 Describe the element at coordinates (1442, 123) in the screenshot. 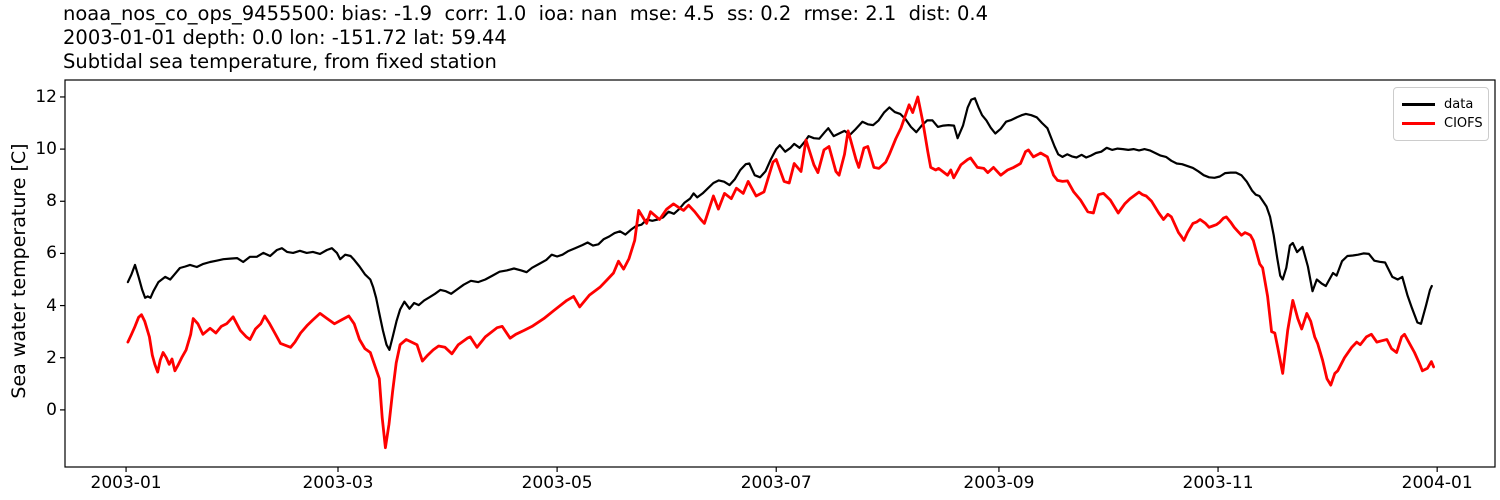

I see `legend-entry-ciofs: CIOFS` at that location.